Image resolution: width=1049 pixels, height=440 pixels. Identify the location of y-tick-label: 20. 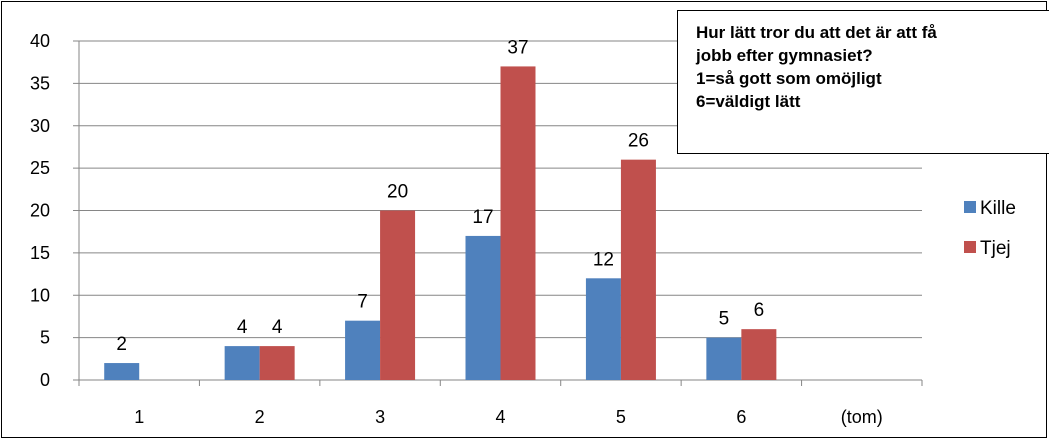
(40, 211).